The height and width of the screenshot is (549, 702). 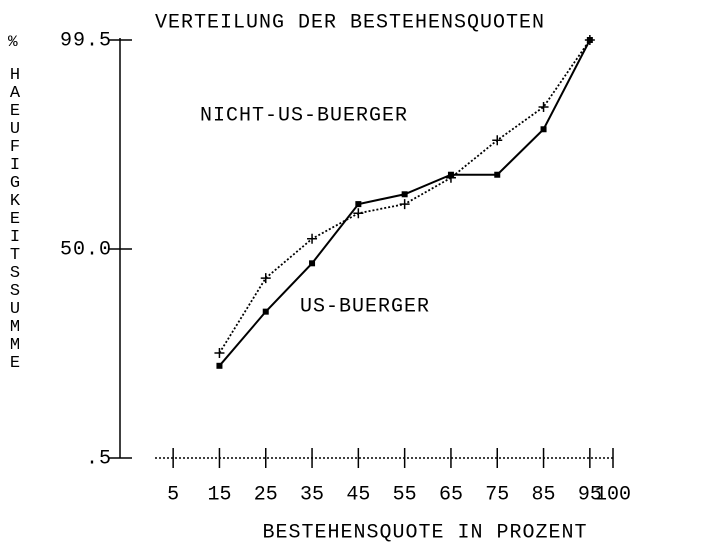 What do you see at coordinates (365, 306) in the screenshot?
I see `series-label: US-BUERGER` at bounding box center [365, 306].